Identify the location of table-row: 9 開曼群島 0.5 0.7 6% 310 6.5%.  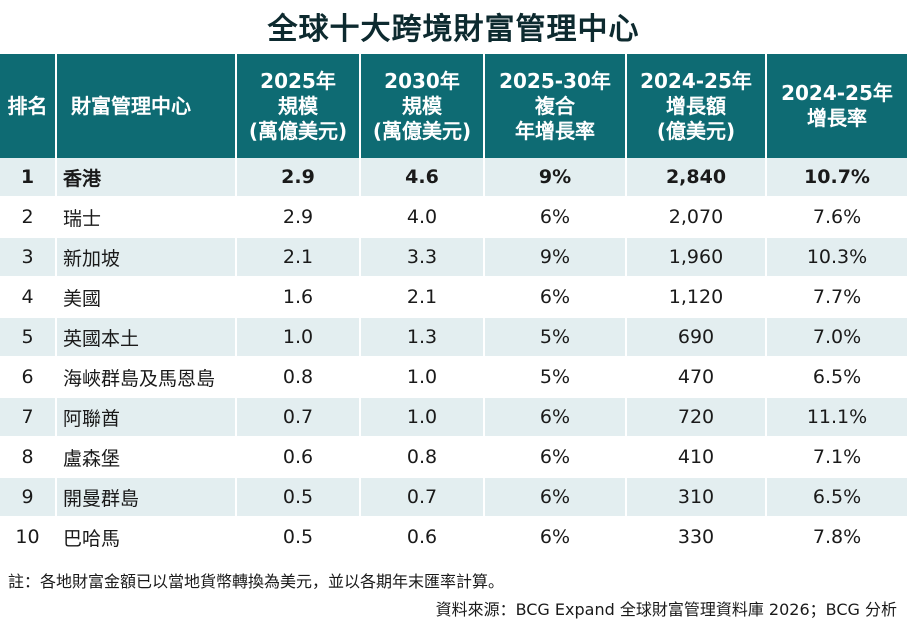
(453, 497).